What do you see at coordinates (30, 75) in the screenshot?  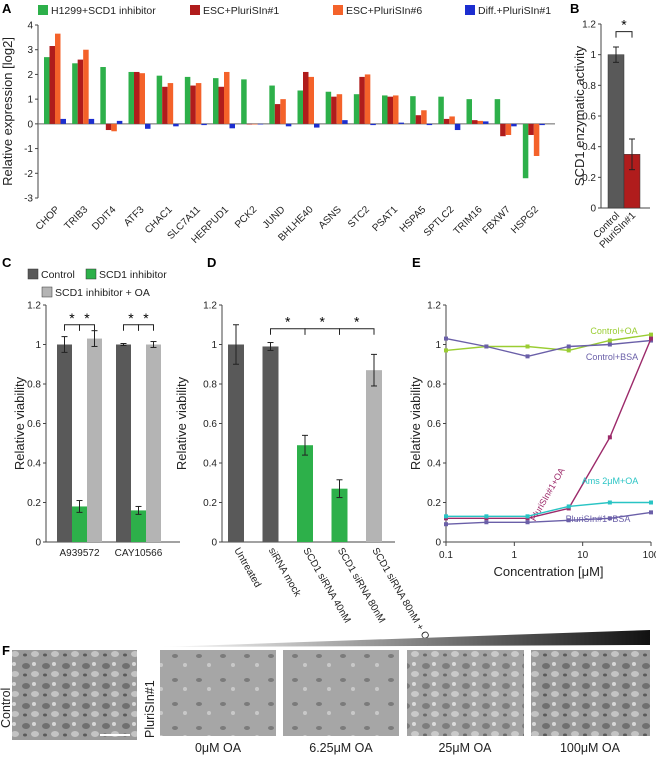 I see `a-y-tick-label: 2` at bounding box center [30, 75].